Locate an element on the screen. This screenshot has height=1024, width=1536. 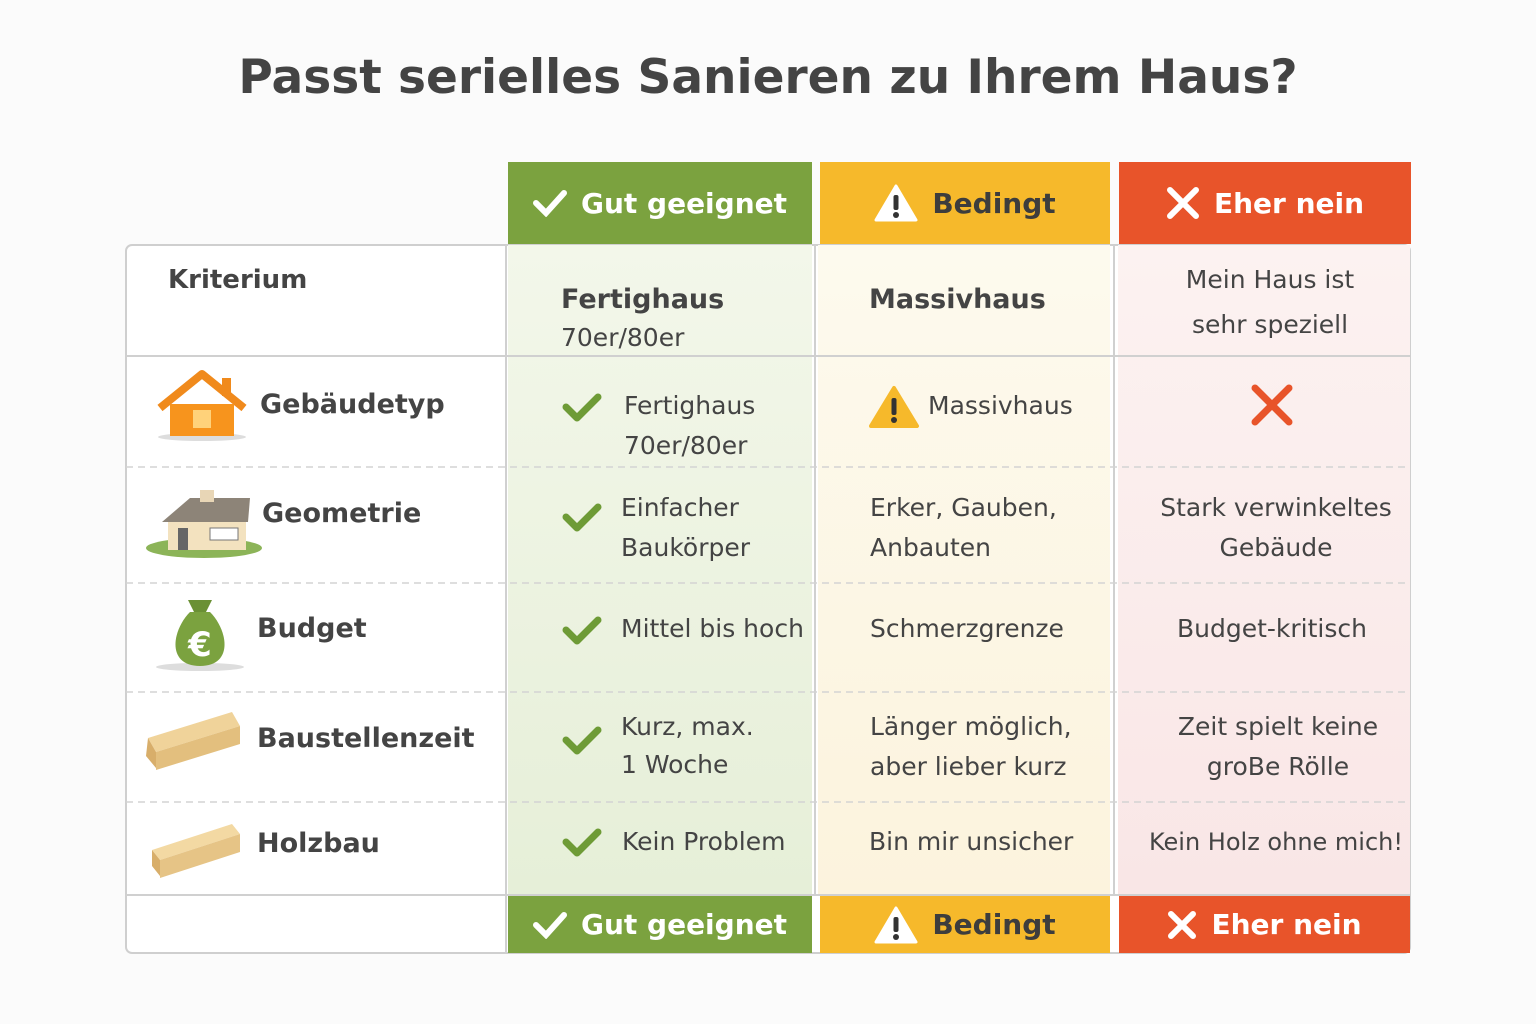
no-subheader: Mein Haus ist sehr speziell is located at coordinates (1270, 302).